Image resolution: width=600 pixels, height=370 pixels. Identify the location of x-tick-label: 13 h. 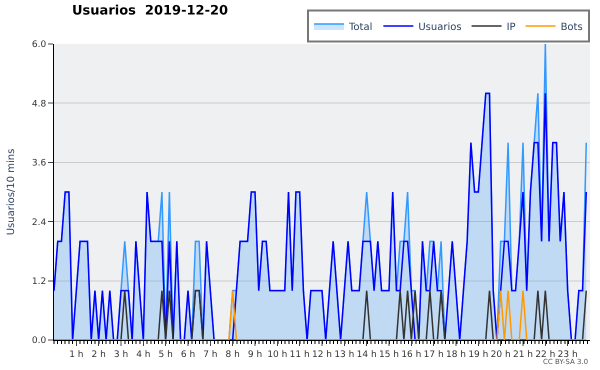
(344, 355).